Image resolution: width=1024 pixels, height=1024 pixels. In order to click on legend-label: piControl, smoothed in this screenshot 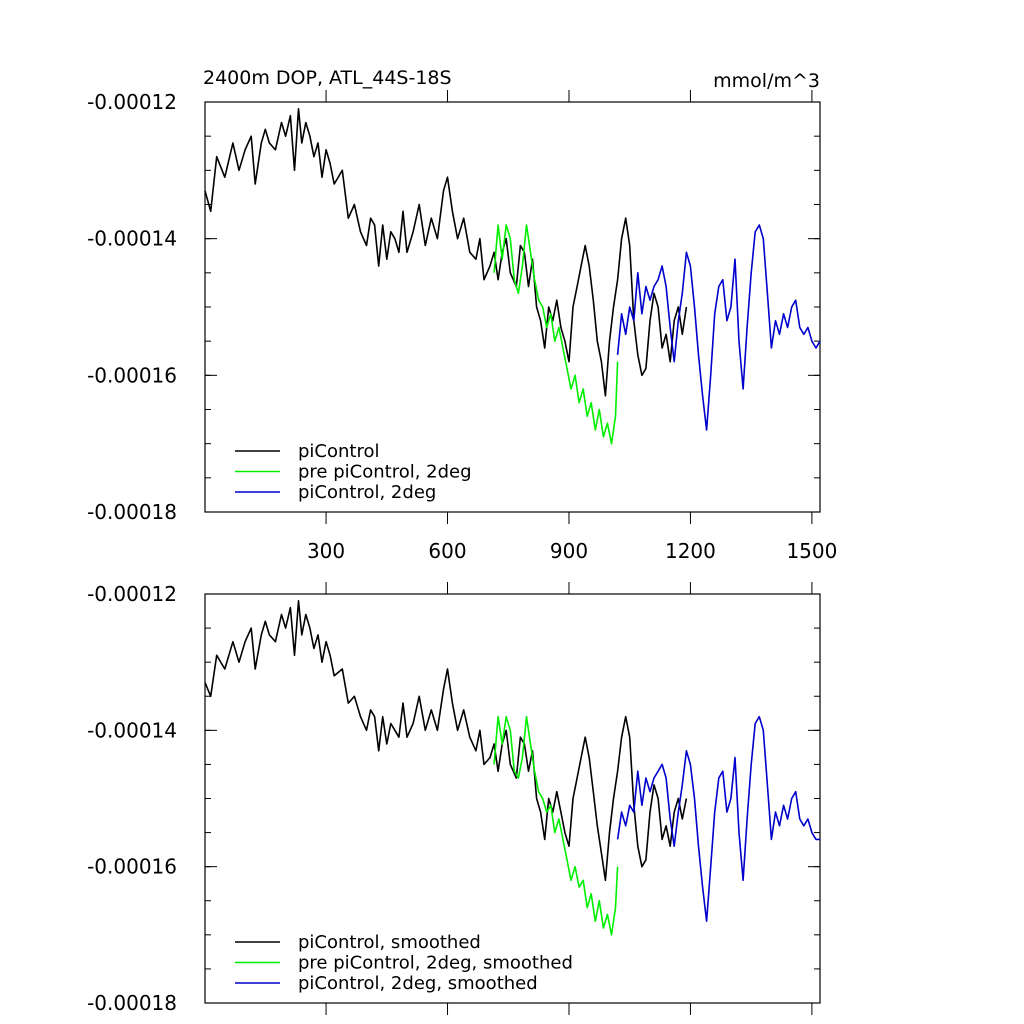, I will do `click(389, 942)`.